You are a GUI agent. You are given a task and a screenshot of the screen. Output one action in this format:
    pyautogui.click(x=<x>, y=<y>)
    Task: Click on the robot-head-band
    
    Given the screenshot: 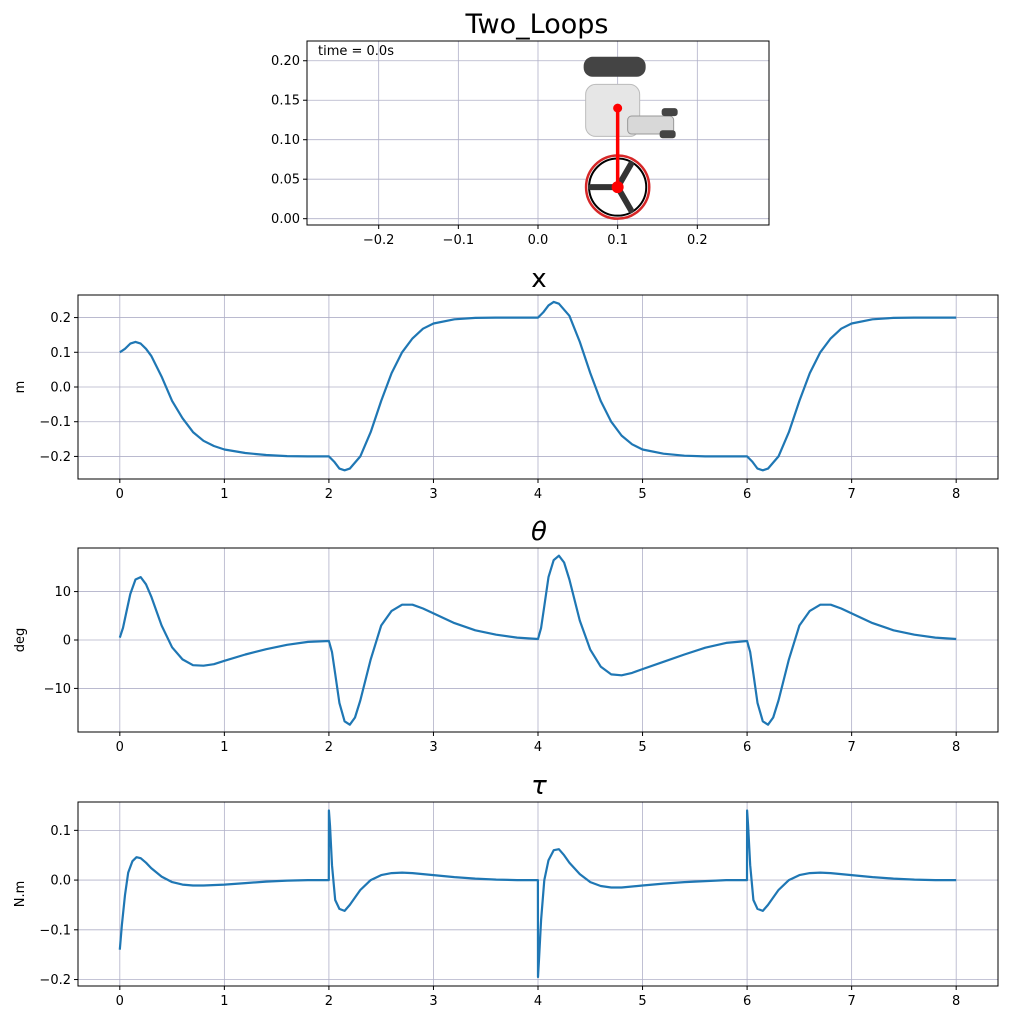 What is the action you would take?
    pyautogui.click(x=614, y=66)
    